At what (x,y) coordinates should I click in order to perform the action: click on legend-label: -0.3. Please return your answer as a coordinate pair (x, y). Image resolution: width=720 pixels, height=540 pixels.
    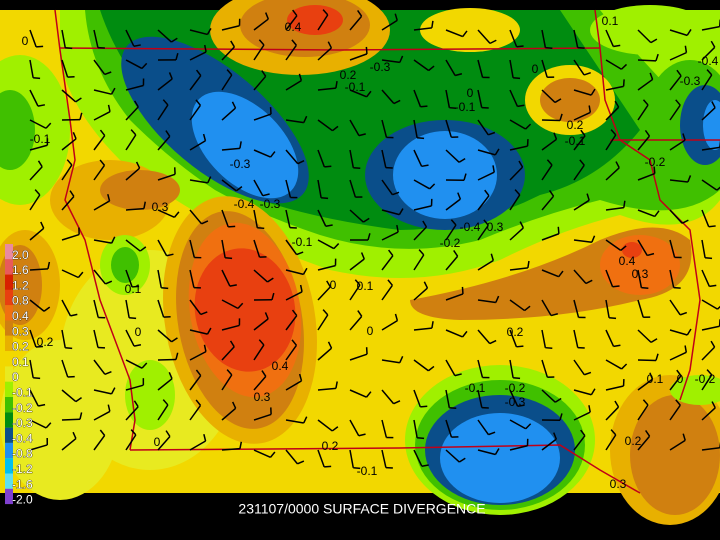
    Looking at the image, I should click on (22, 423).